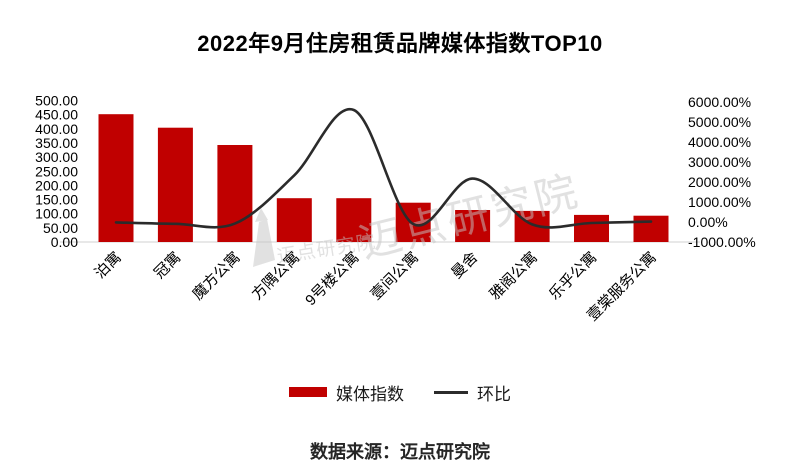  What do you see at coordinates (216, 275) in the screenshot?
I see `category-label: 魔方公寓` at bounding box center [216, 275].